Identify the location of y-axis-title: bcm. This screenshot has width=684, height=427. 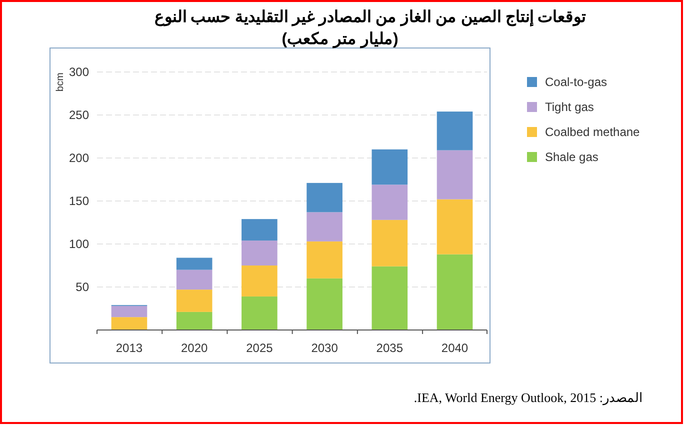
(60, 82).